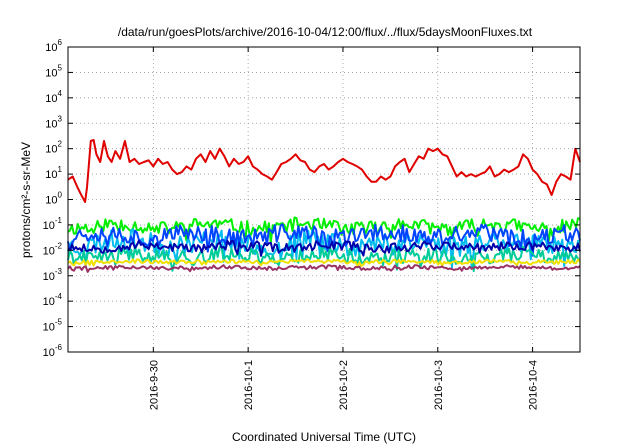 The image size is (640, 448). What do you see at coordinates (53, 275) in the screenshot?
I see `y-tick-label: 10⁻³` at bounding box center [53, 275].